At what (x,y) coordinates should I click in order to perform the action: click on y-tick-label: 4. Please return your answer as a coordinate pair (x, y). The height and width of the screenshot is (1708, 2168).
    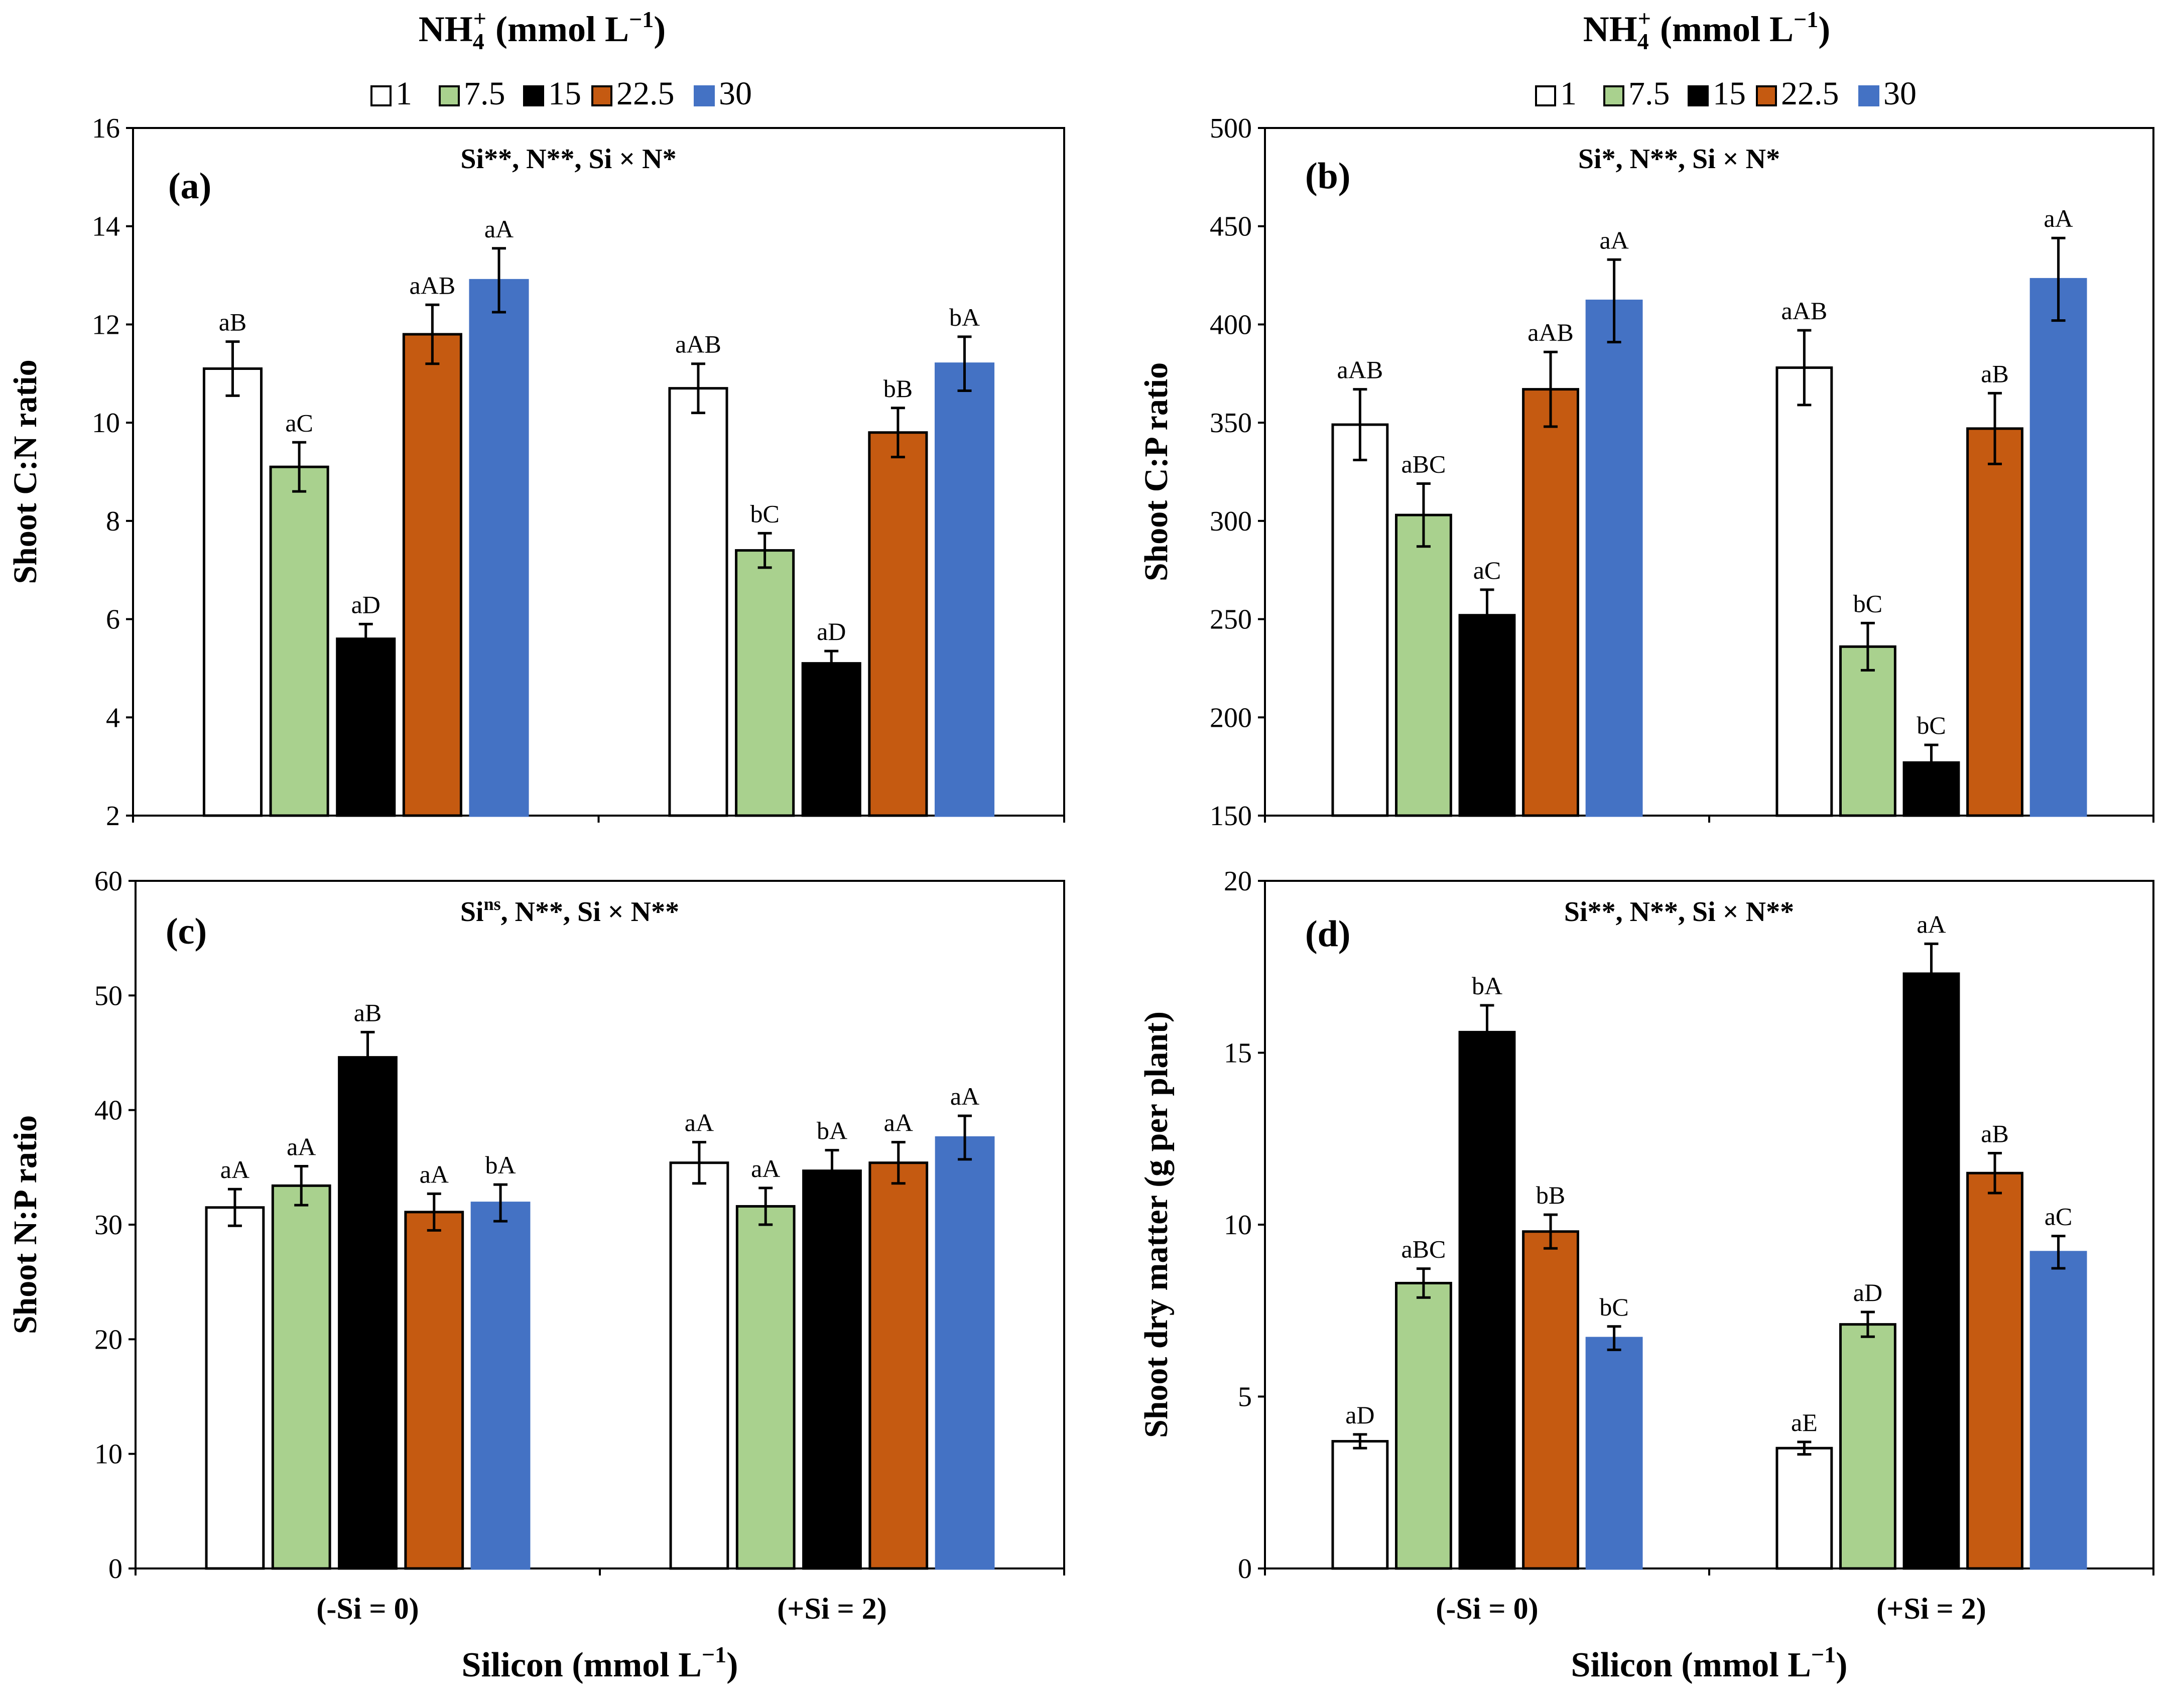
    Looking at the image, I should click on (113, 717).